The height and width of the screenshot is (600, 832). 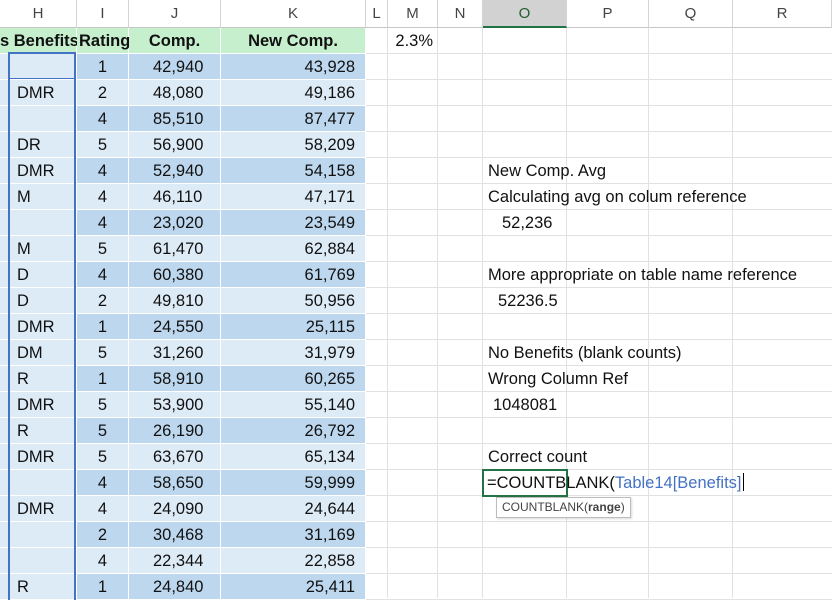 I want to click on formula-in-cell: =COUNTBLANK(Table14[Benefits], so click(x=616, y=483).